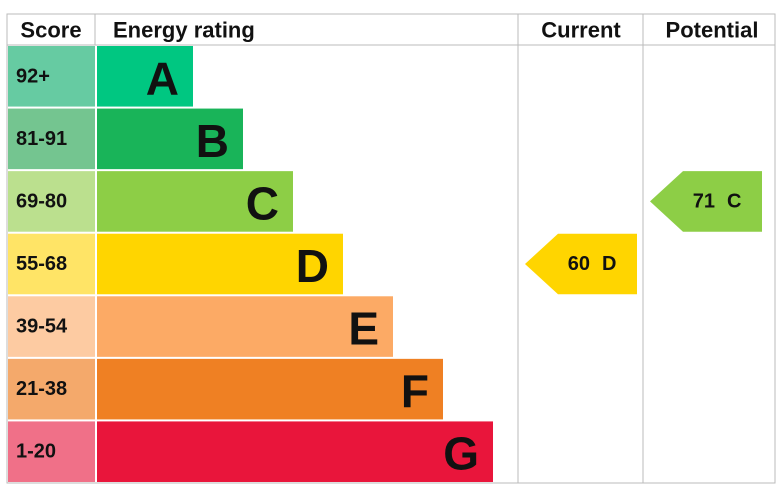  I want to click on header-current: Current, so click(581, 30).